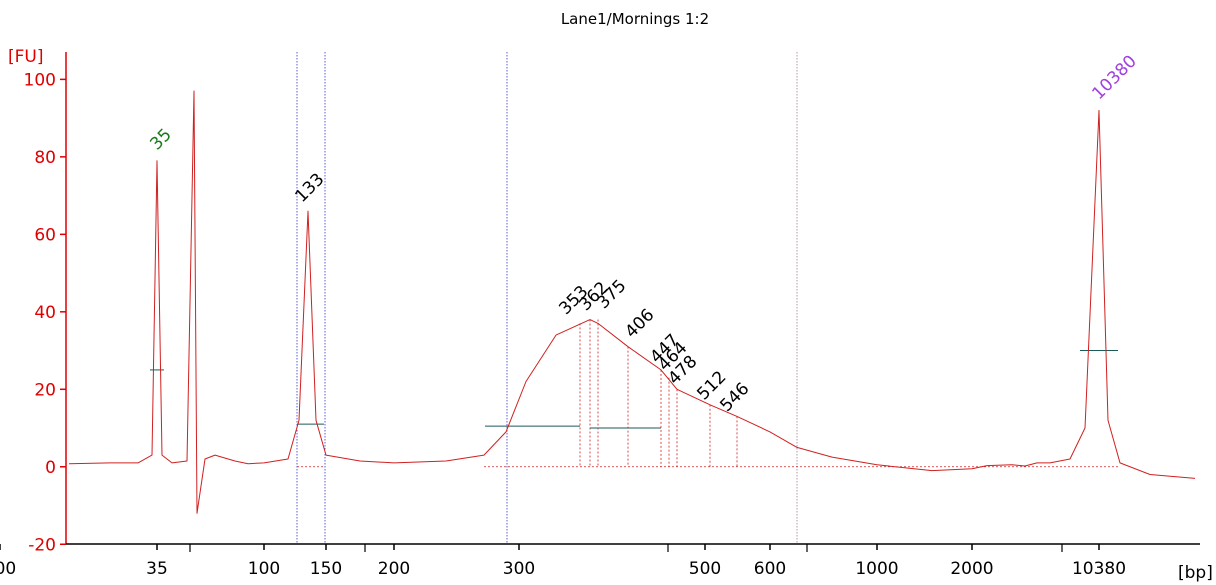 This screenshot has width=1216, height=585. I want to click on peak-label: 10380, so click(1114, 78).